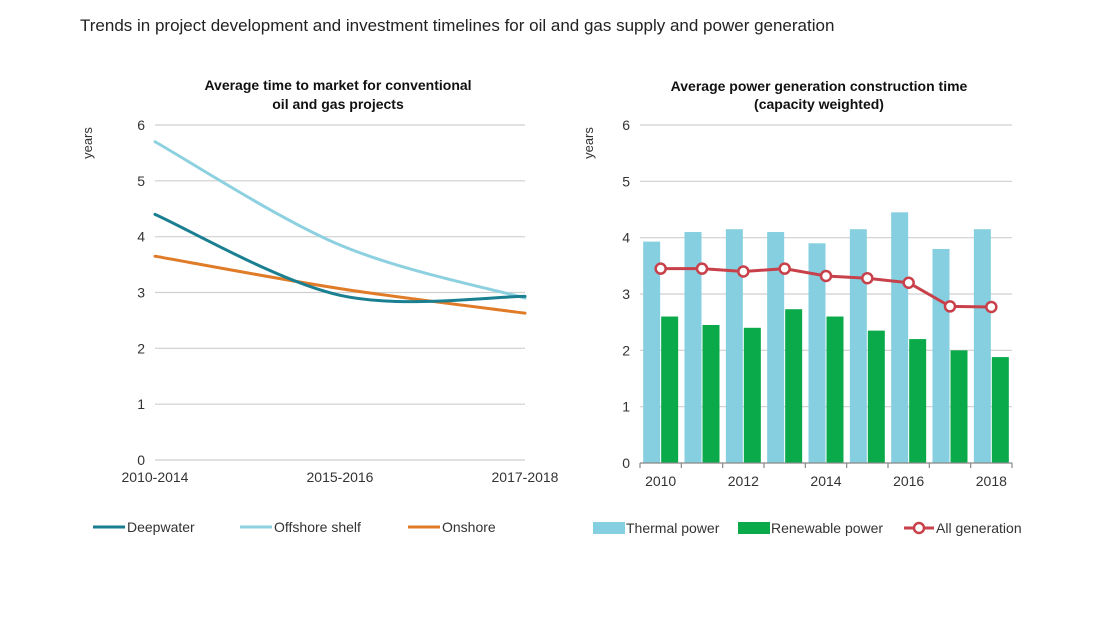  Describe the element at coordinates (660, 481) in the screenshot. I see `x-tick-label: 2010` at that location.